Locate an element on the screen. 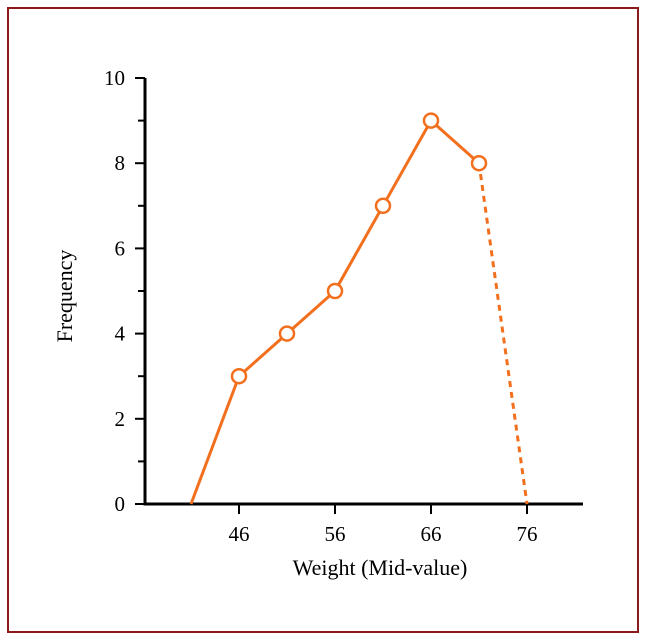 Image resolution: width=646 pixels, height=640 pixels. y-axis-label: Frequency is located at coordinates (64, 296).